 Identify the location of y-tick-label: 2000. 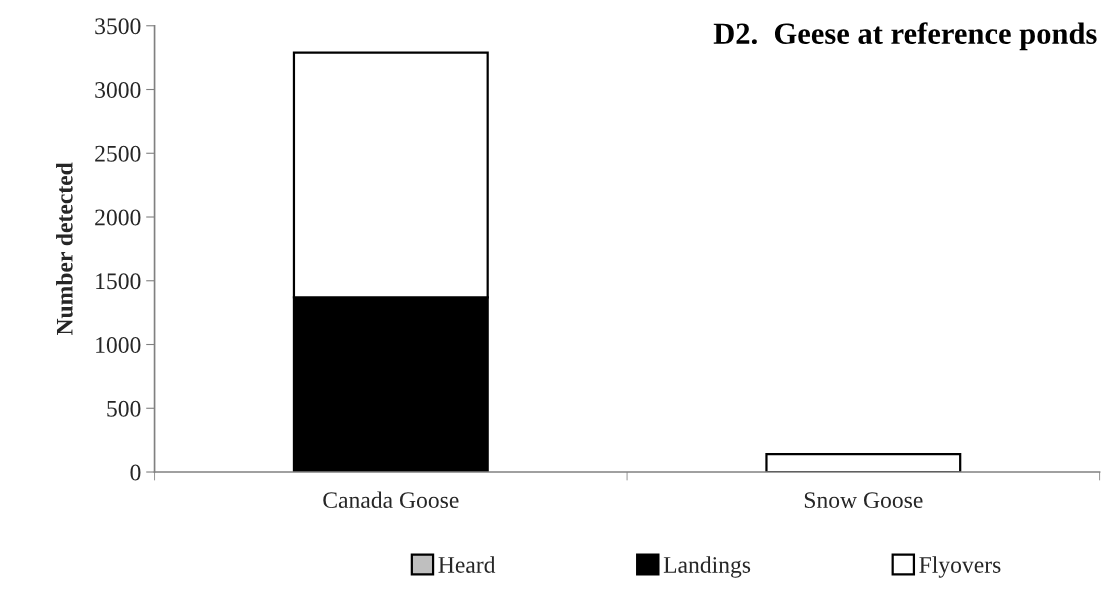
(118, 217).